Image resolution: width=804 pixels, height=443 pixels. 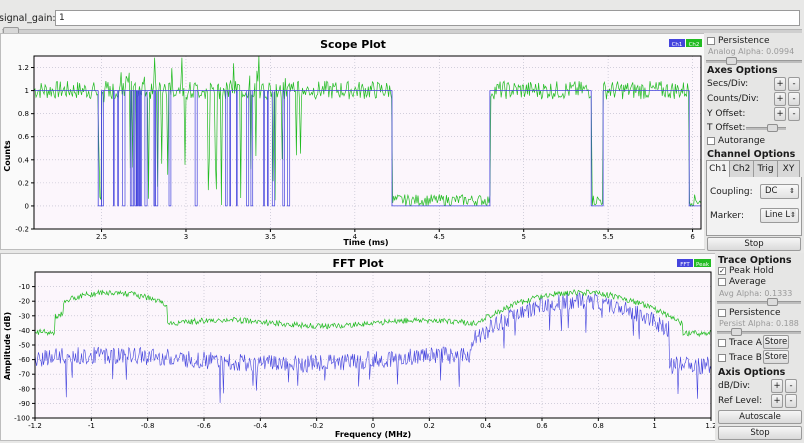 I want to click on db-div-minus-button: -, so click(x=791, y=386).